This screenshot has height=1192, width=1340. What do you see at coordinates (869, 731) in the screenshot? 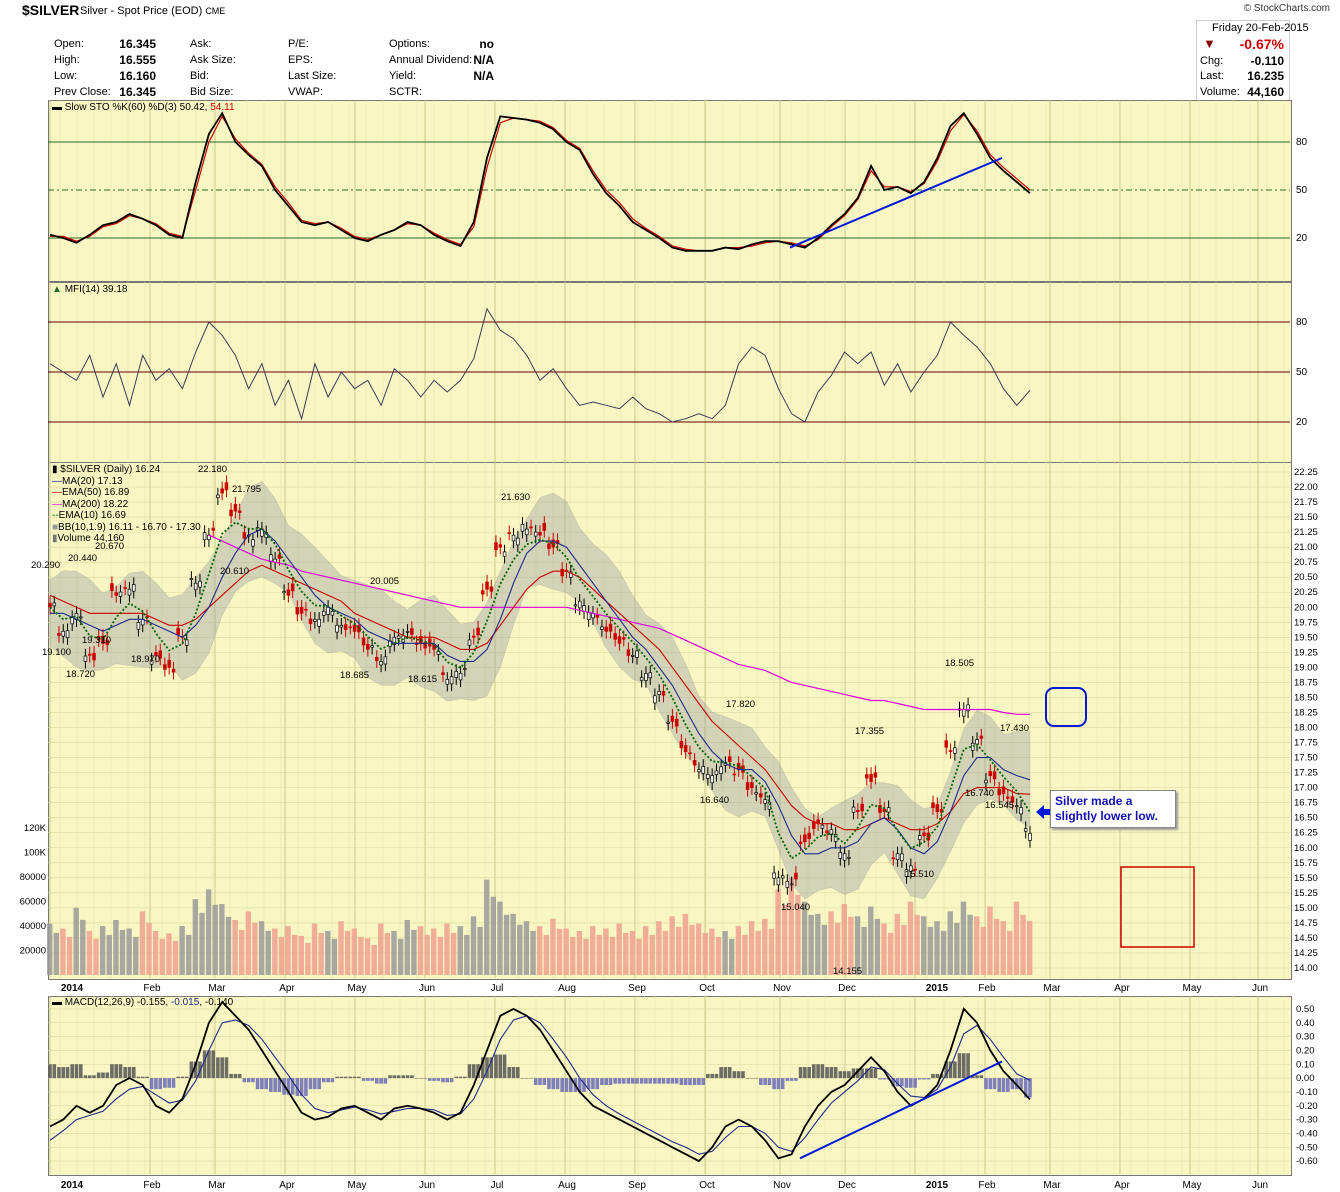
I see `price-annotation: 17.355` at bounding box center [869, 731].